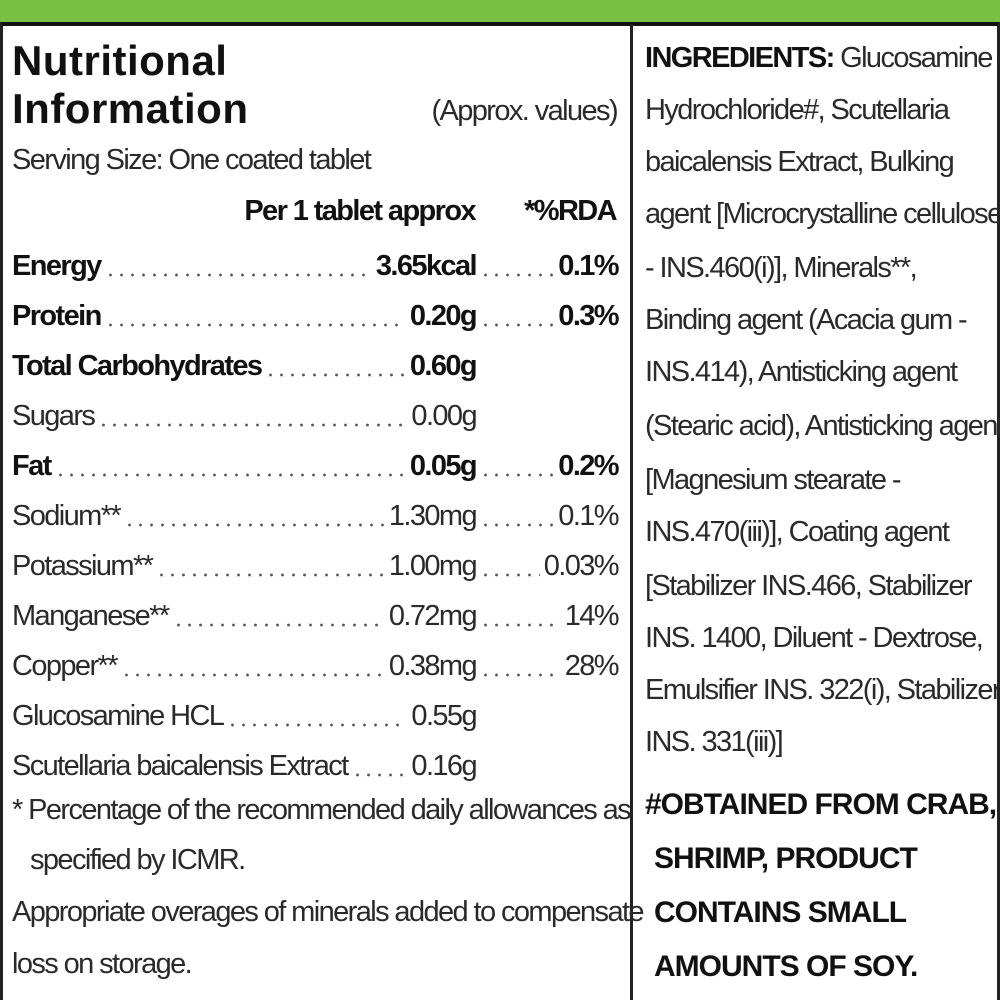  I want to click on allergen-warning-line: CONTAINS SMALL, so click(780, 912).